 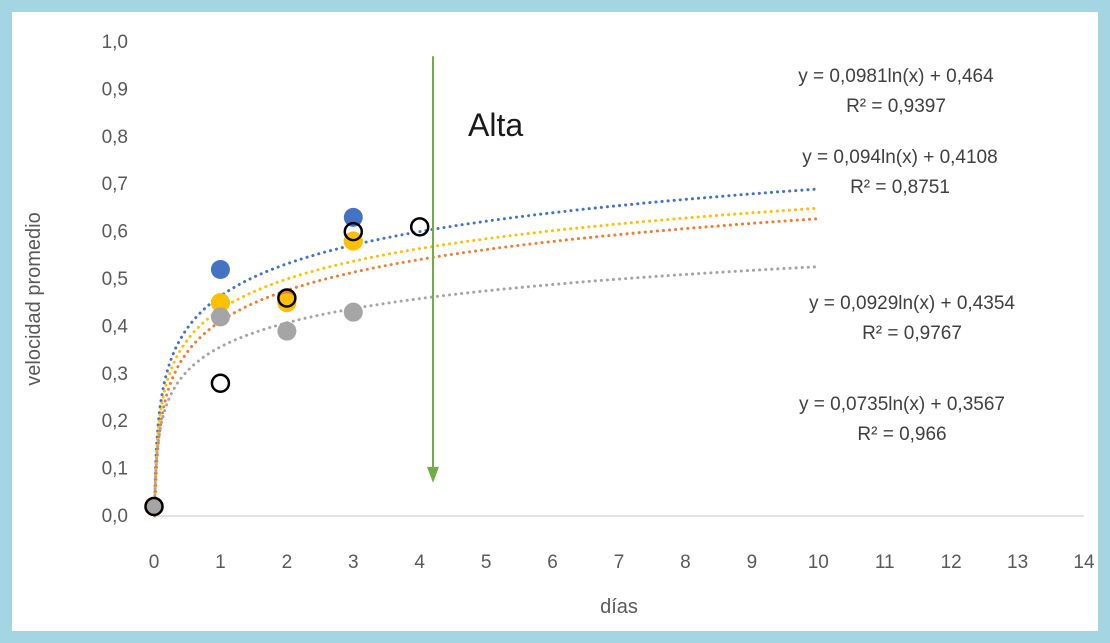 I want to click on y-tick-label: 0,1, so click(x=115, y=469).